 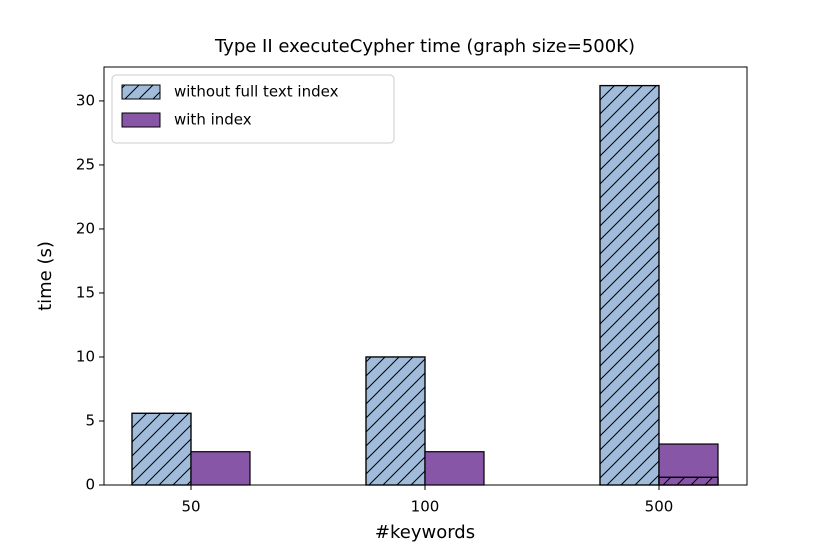 What do you see at coordinates (213, 120) in the screenshot?
I see `legend-label: with index` at bounding box center [213, 120].